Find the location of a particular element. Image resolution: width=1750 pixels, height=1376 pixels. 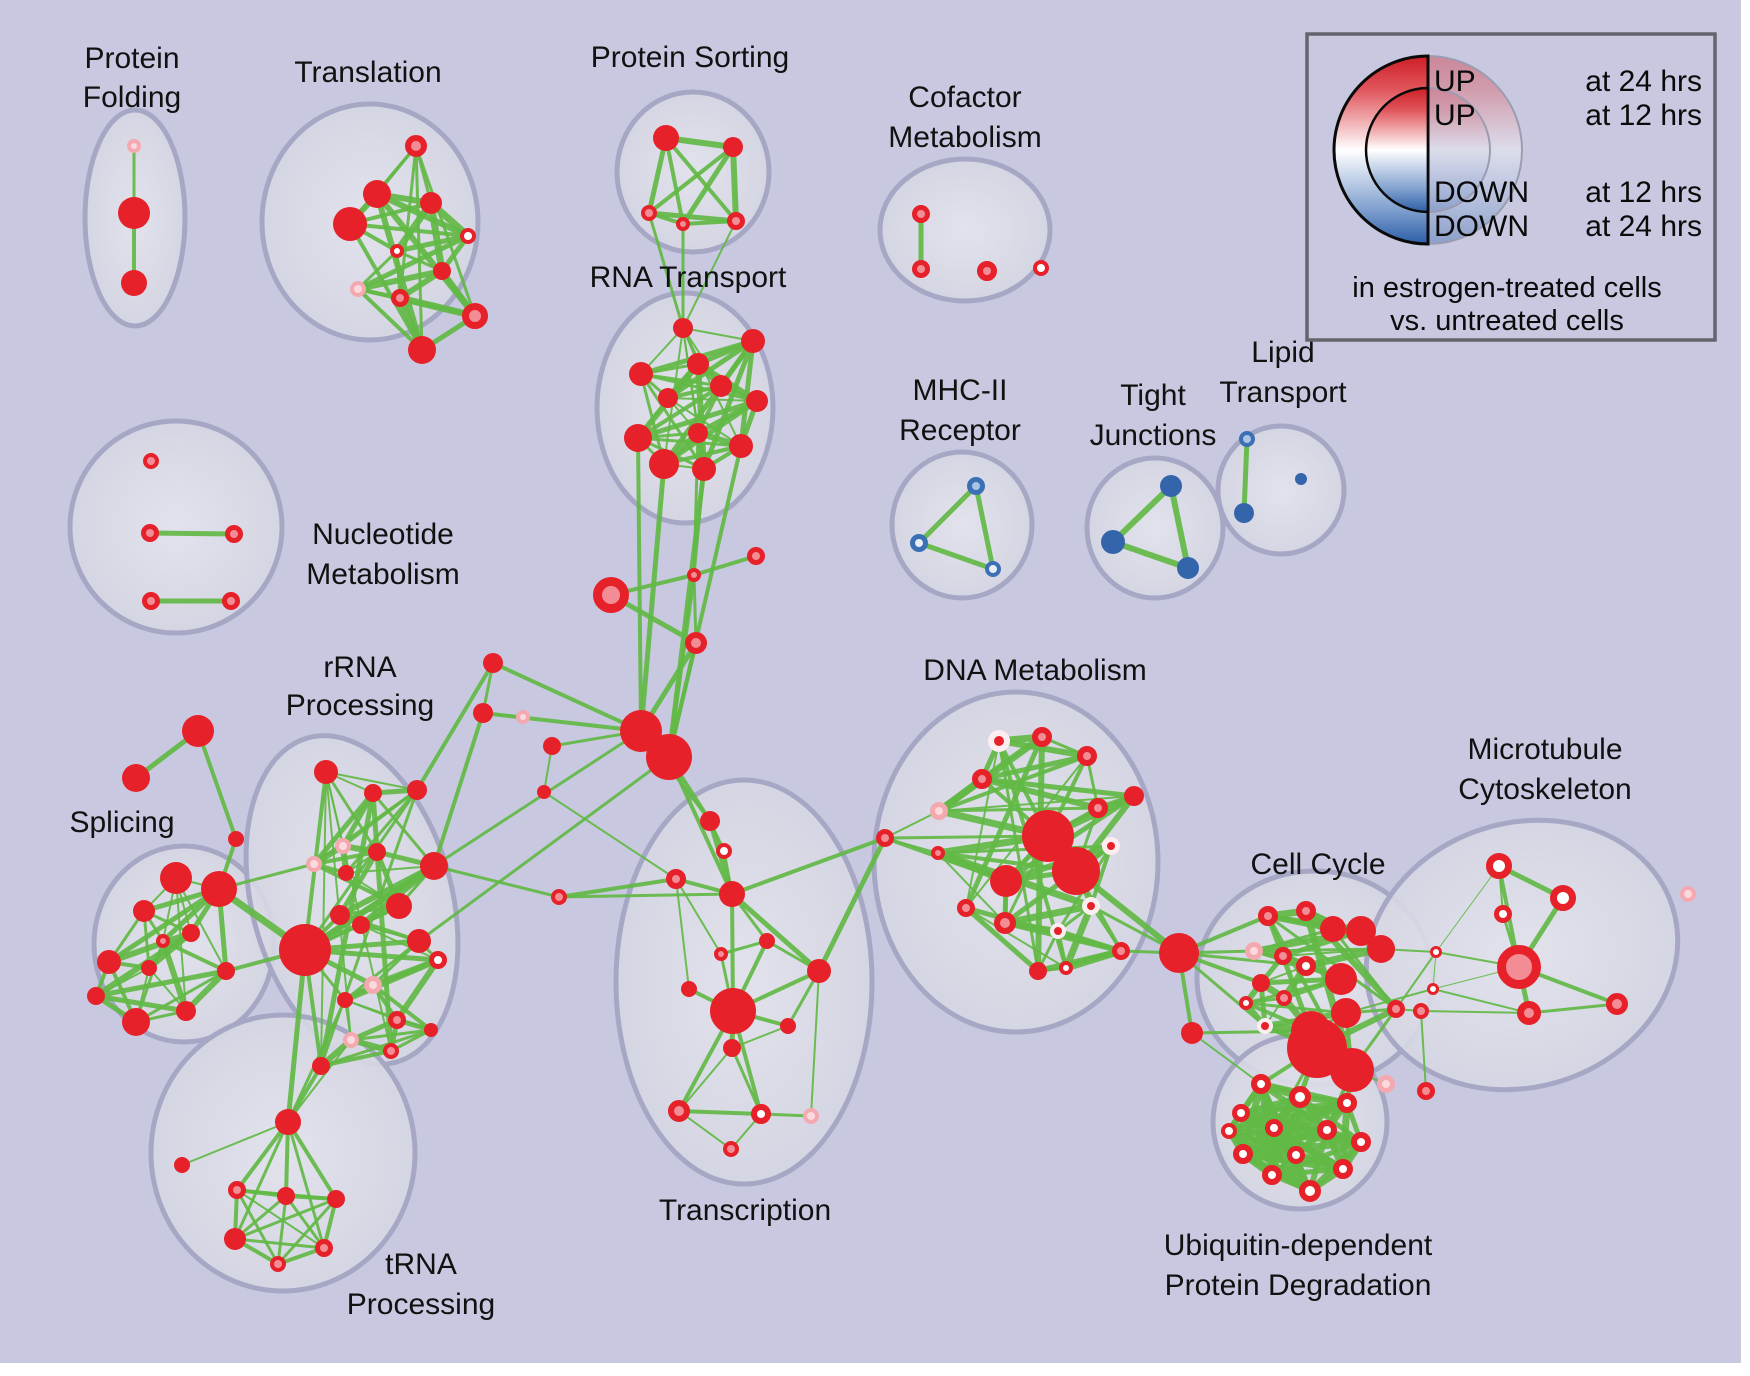

label-mt: Microtubule Cytoskeleton is located at coordinates (1544, 769).